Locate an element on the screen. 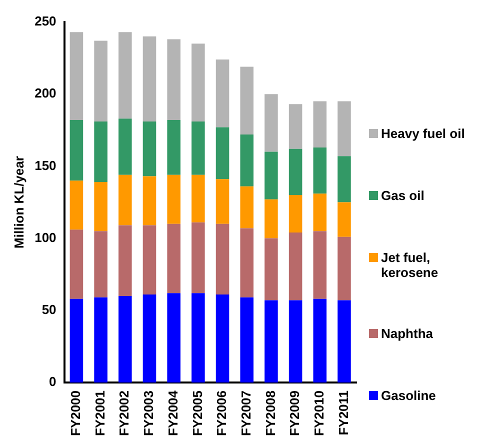 The width and height of the screenshot is (499, 447). x-tick-label: FY2006 is located at coordinates (222, 413).